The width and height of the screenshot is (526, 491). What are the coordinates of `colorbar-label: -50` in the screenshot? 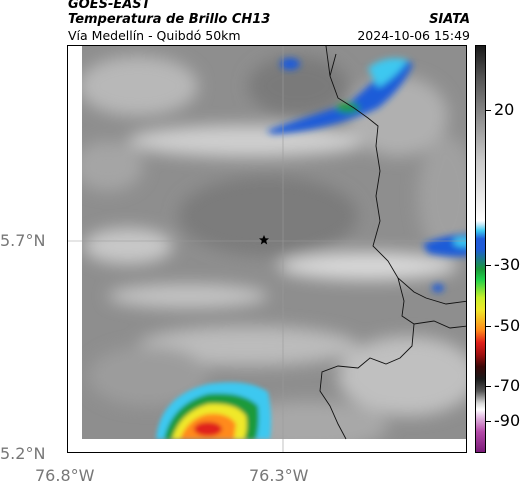 It's located at (507, 325).